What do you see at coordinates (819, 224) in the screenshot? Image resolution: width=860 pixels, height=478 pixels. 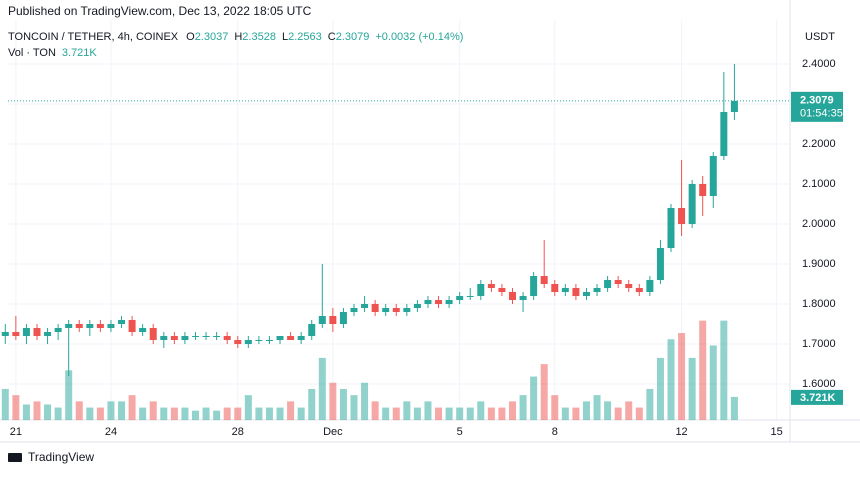 I see `y-tick-label: 2.0000` at bounding box center [819, 224].